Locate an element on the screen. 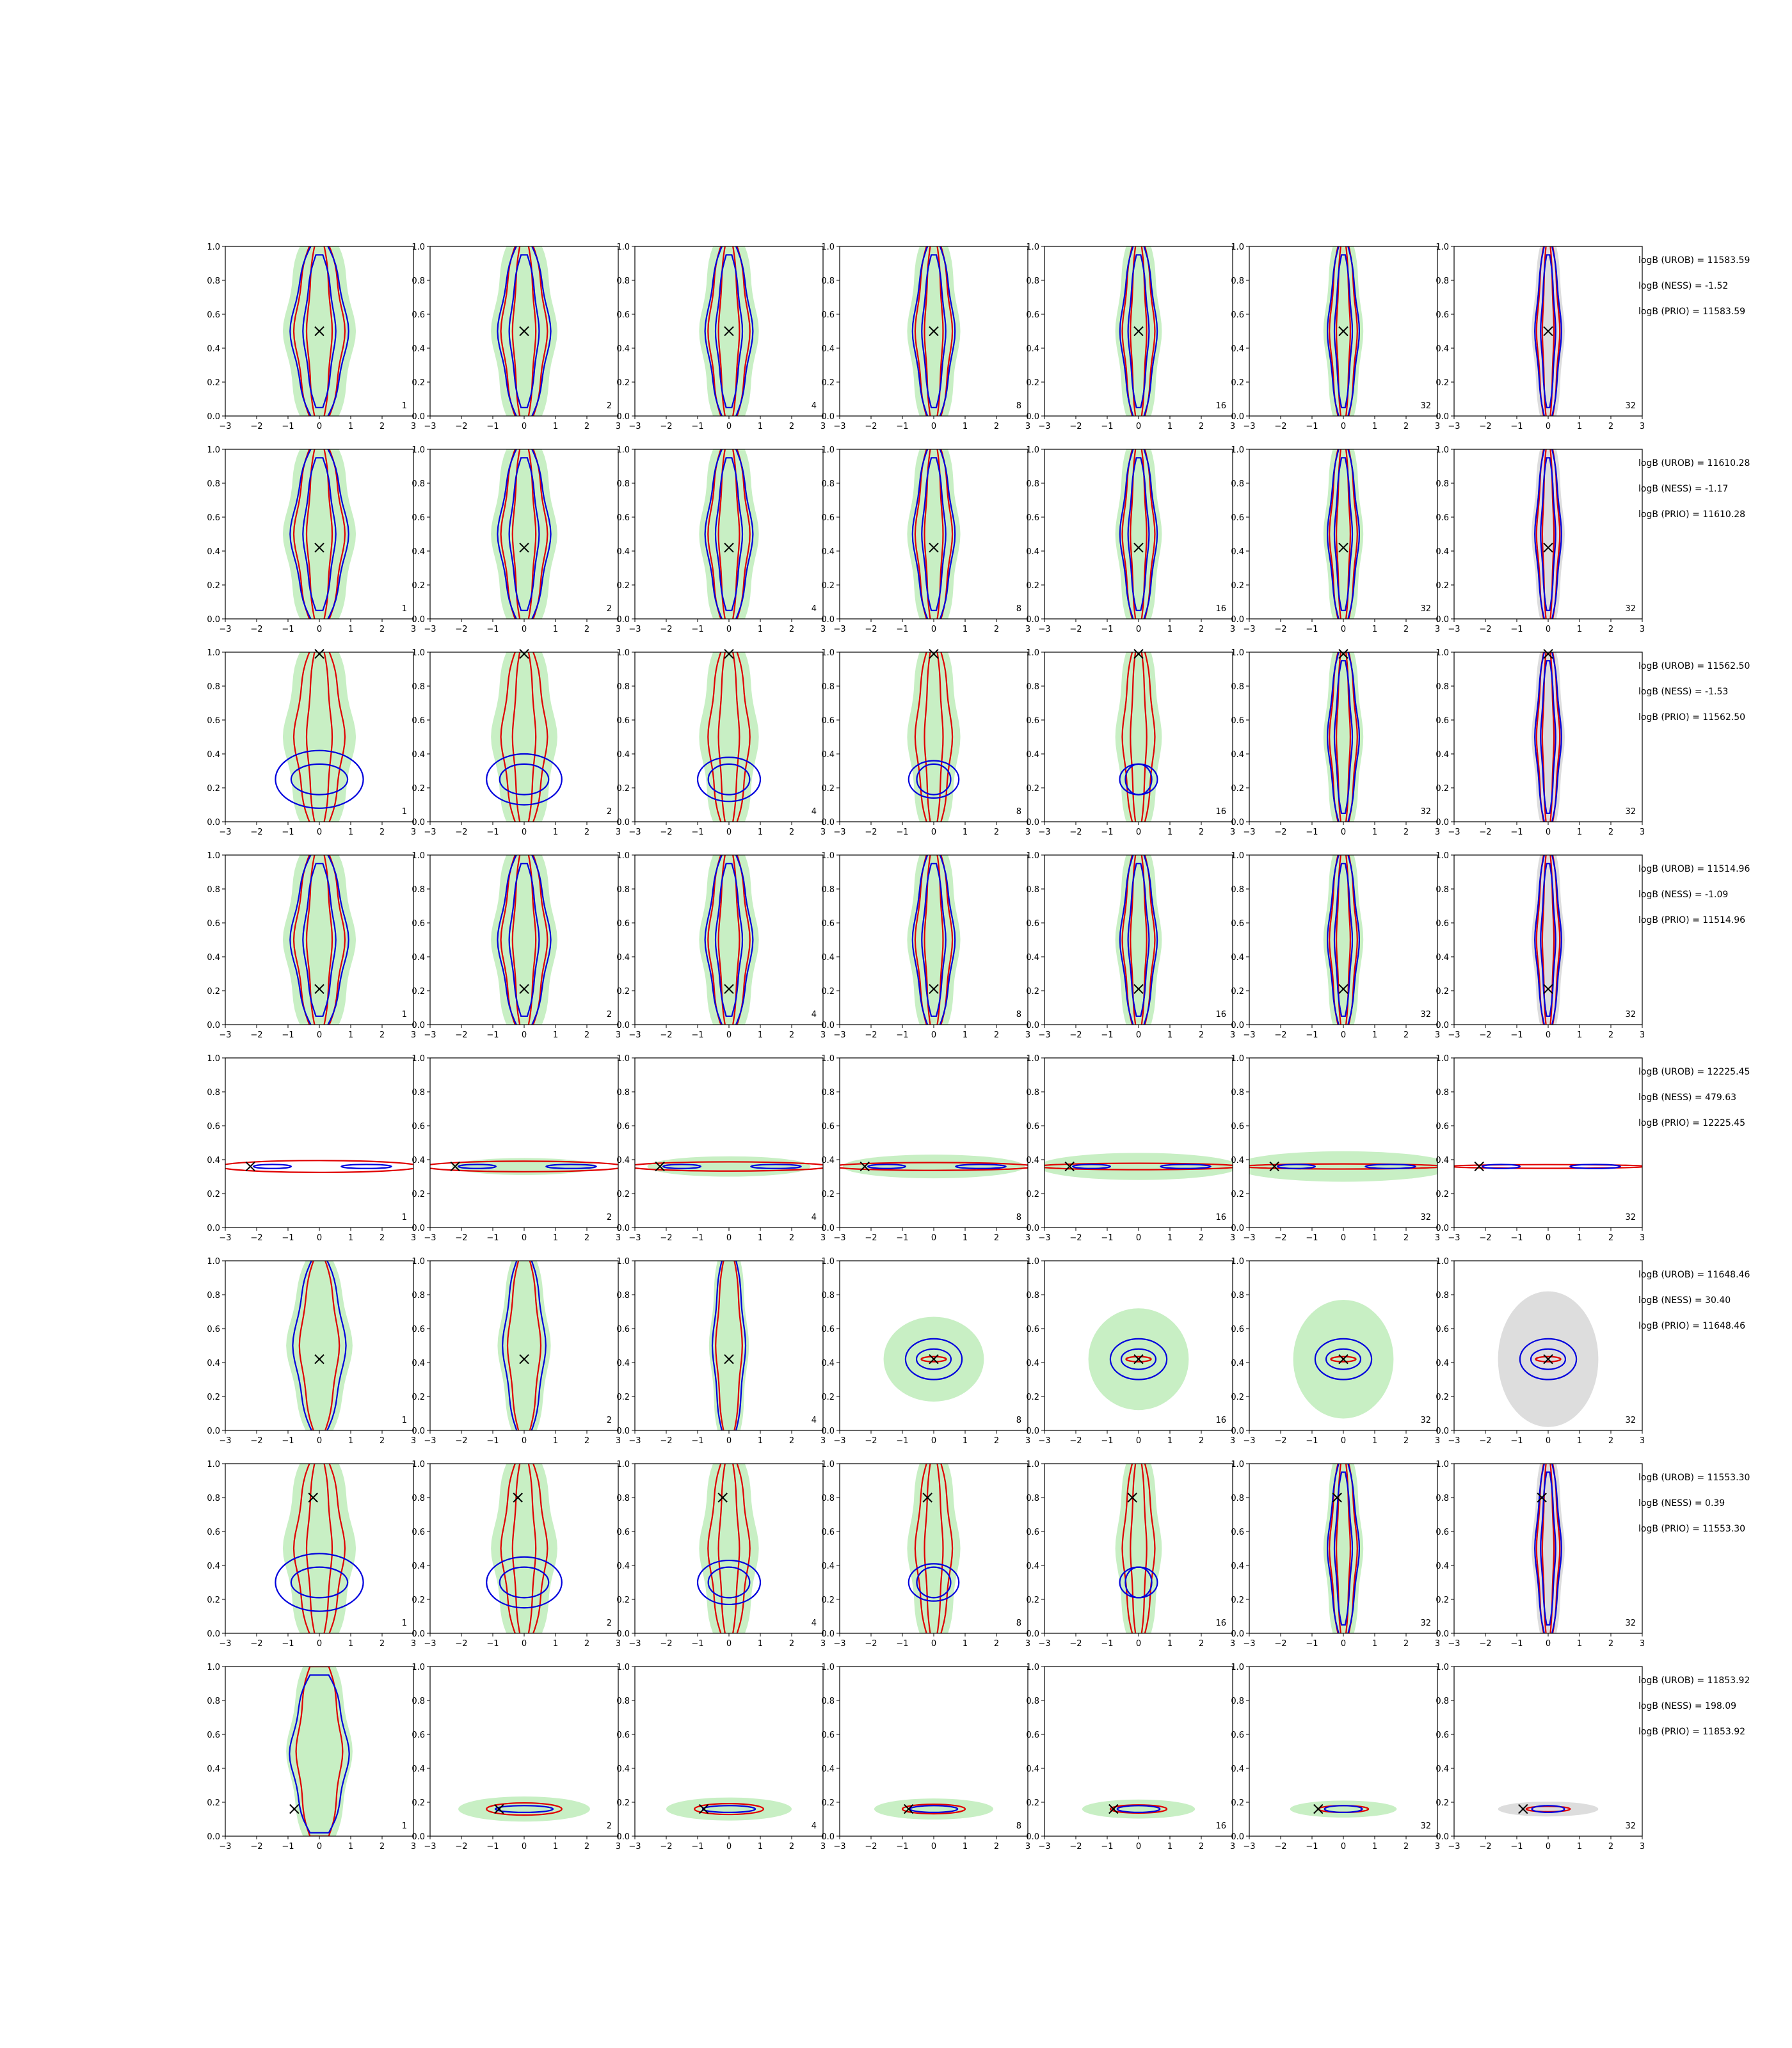  panel-label: 4 is located at coordinates (814, 406).